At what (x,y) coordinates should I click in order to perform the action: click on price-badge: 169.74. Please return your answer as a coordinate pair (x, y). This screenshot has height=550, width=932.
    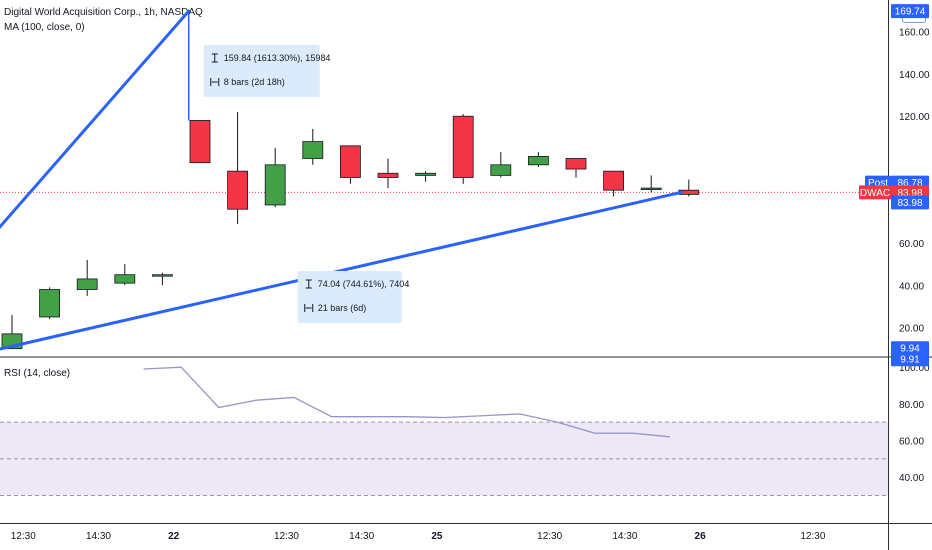
    Looking at the image, I should click on (910, 11).